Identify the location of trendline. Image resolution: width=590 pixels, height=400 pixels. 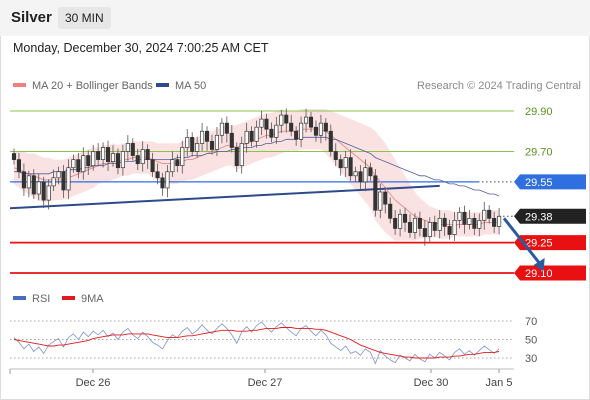
(224, 197).